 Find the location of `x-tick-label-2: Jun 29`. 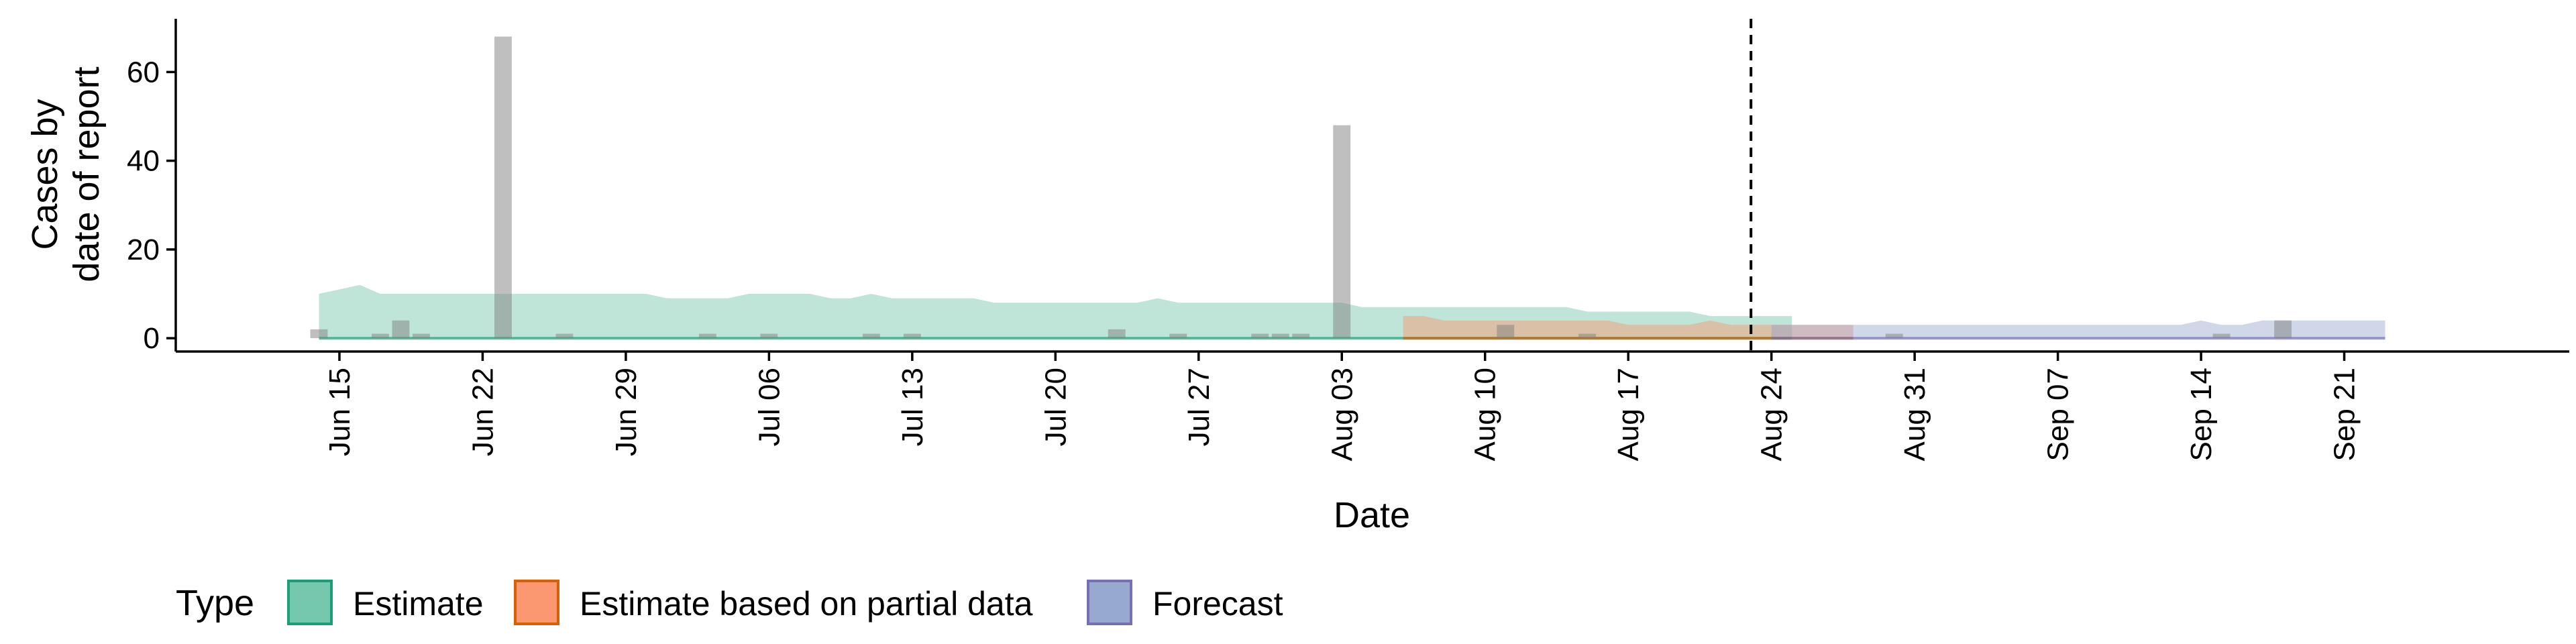

x-tick-label-2: Jun 29 is located at coordinates (626, 412).